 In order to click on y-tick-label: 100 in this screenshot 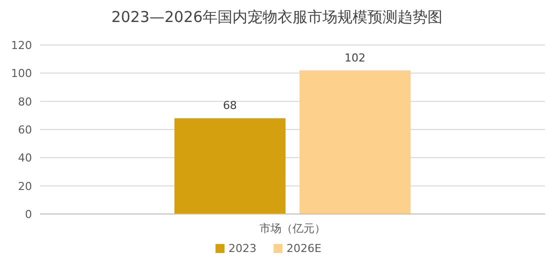, I will do `click(21, 73)`.